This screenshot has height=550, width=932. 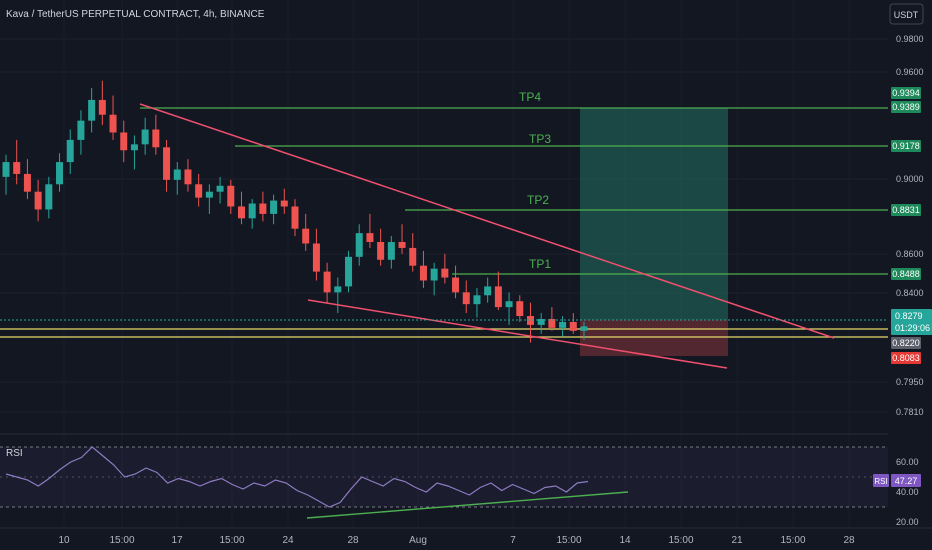 What do you see at coordinates (910, 382) in the screenshot?
I see `price-tick-label: 0.7950` at bounding box center [910, 382].